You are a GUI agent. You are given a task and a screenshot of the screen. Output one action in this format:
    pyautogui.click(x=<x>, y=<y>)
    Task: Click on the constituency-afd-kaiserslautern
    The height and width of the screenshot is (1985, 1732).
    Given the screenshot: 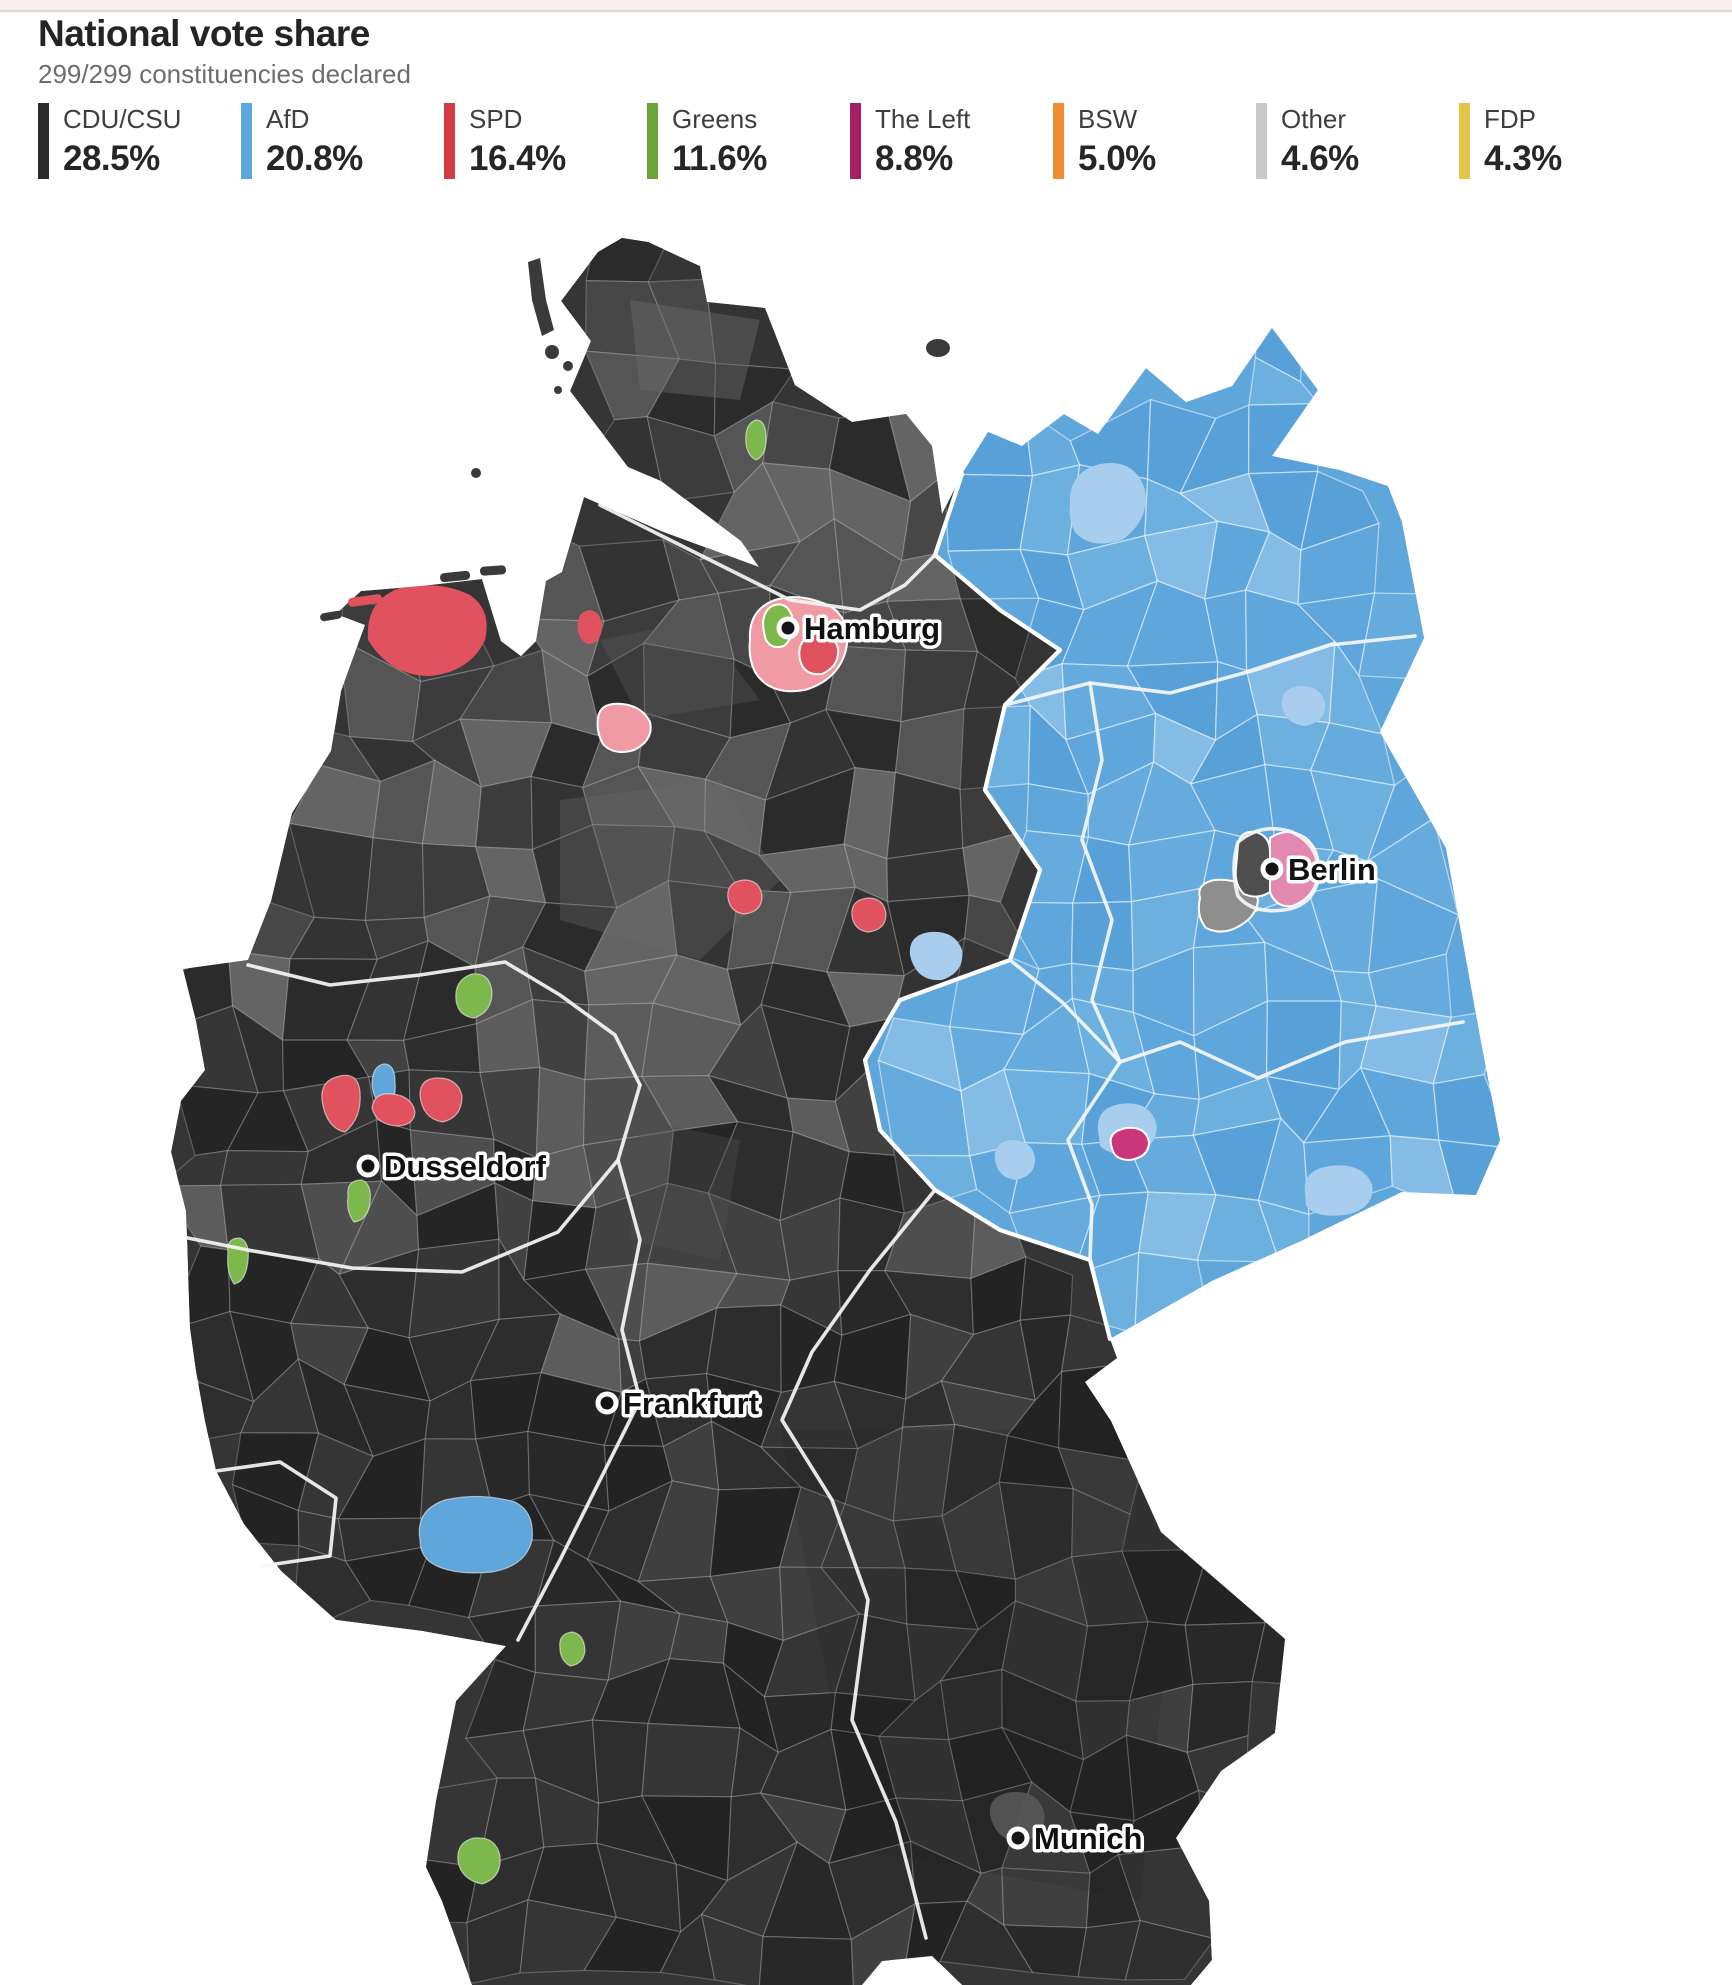 What is the action you would take?
    pyautogui.click(x=475, y=1534)
    